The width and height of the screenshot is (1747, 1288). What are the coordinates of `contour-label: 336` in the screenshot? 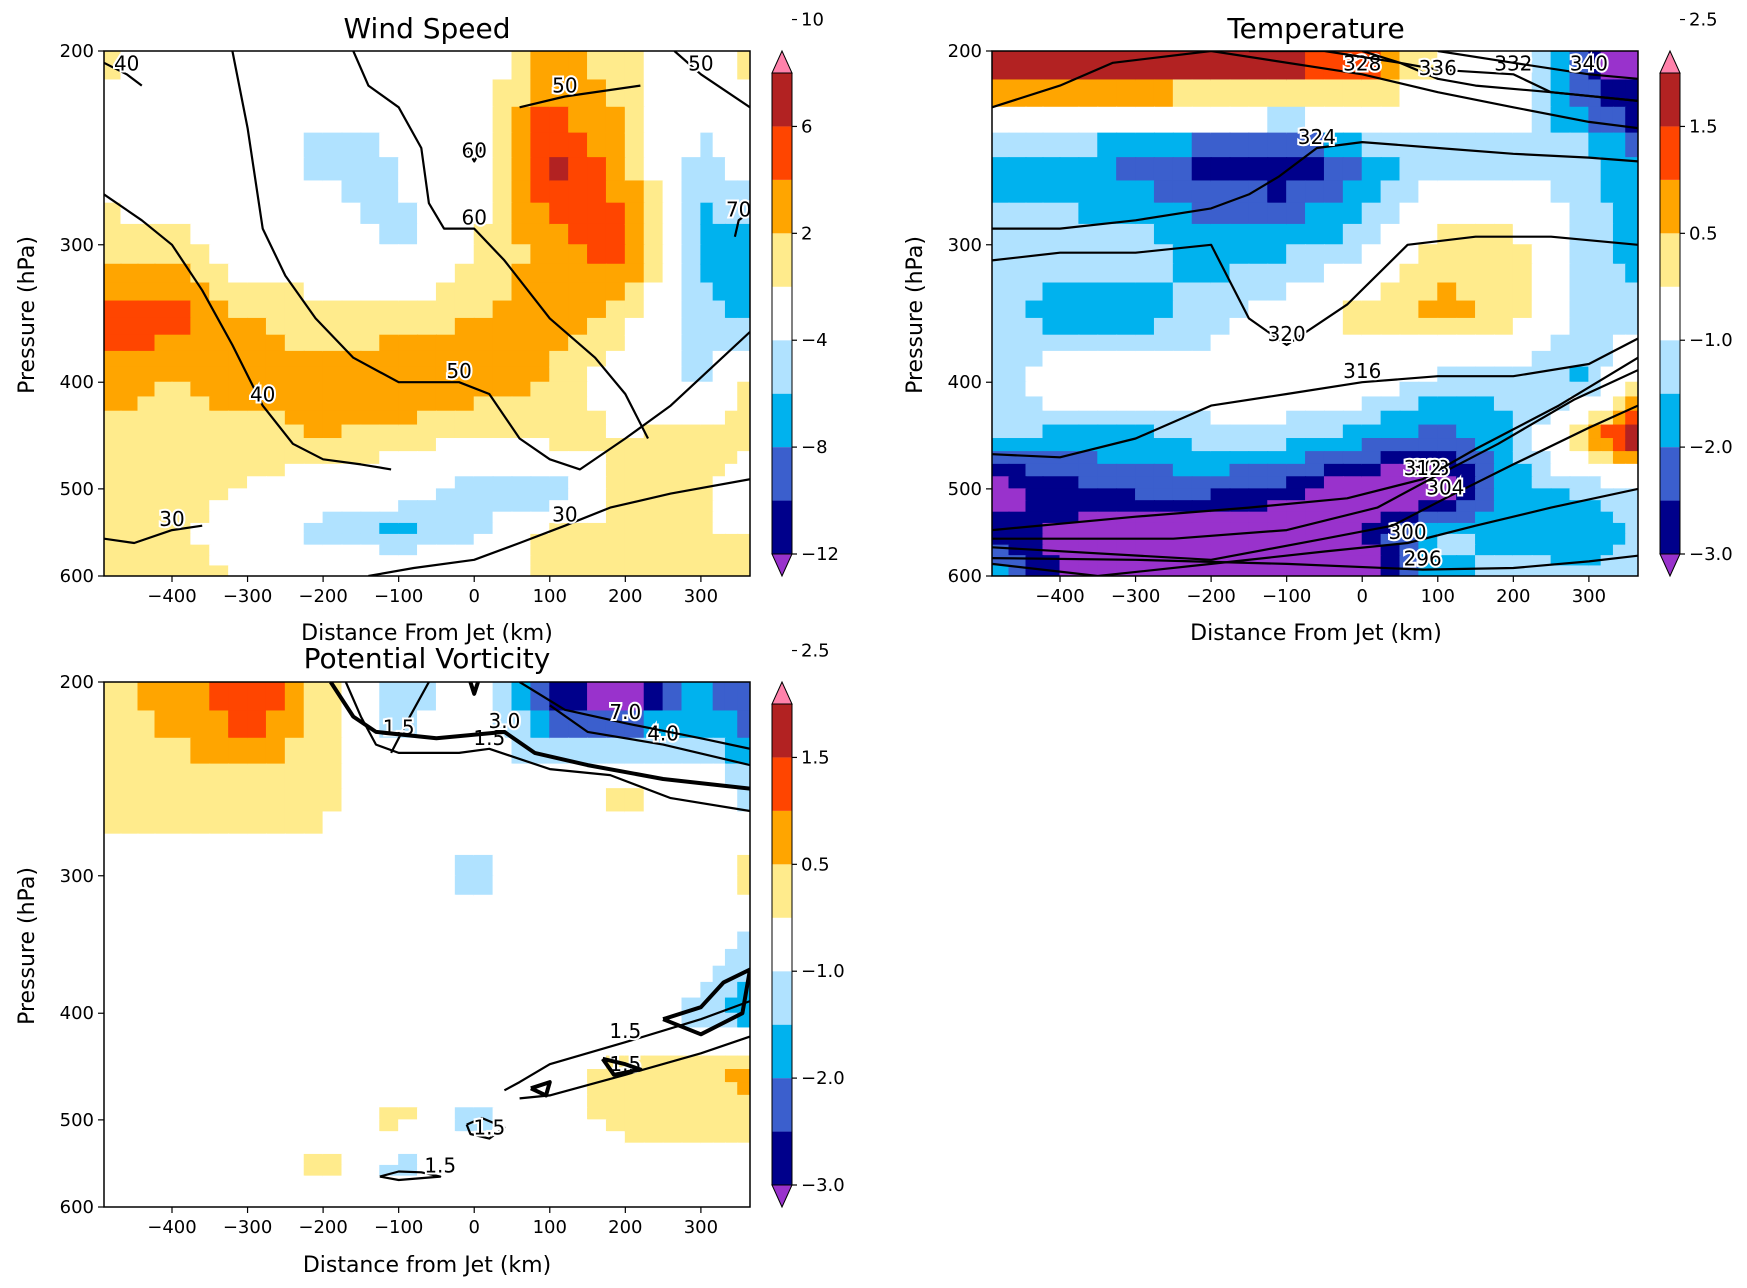 It's located at (1438, 68).